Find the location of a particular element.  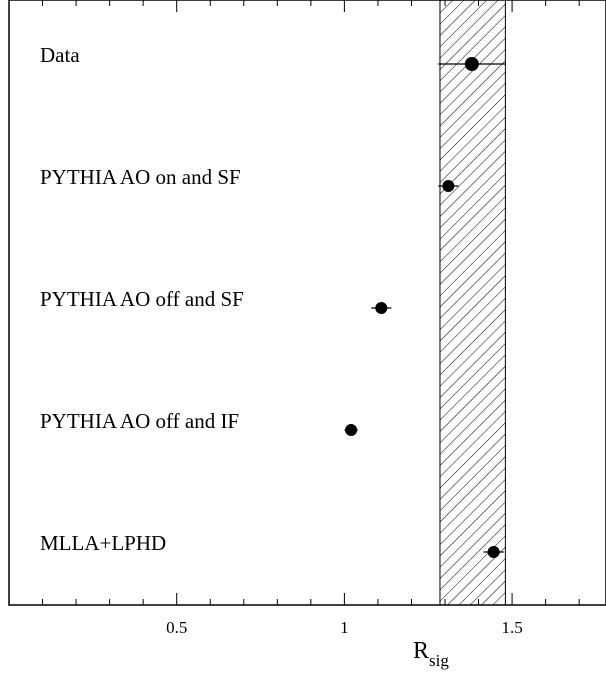

row-label: PYTHIA AO off and IF is located at coordinates (139, 421).